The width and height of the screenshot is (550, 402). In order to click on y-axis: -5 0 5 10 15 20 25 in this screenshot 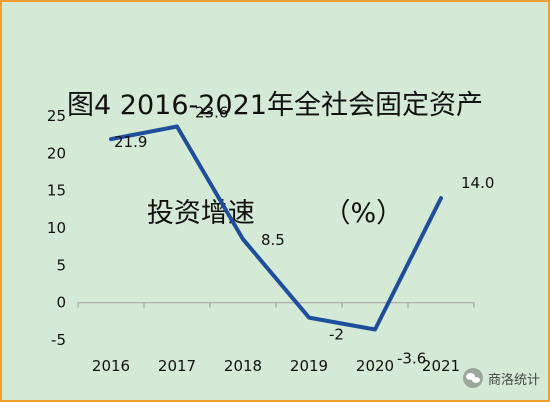, I will do `click(56, 228)`.